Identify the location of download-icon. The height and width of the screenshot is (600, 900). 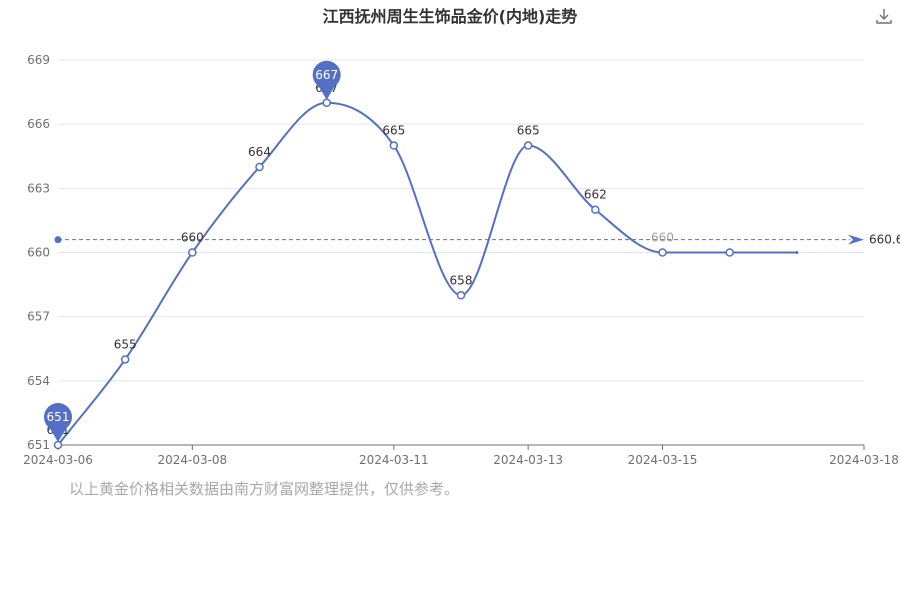
(884, 16).